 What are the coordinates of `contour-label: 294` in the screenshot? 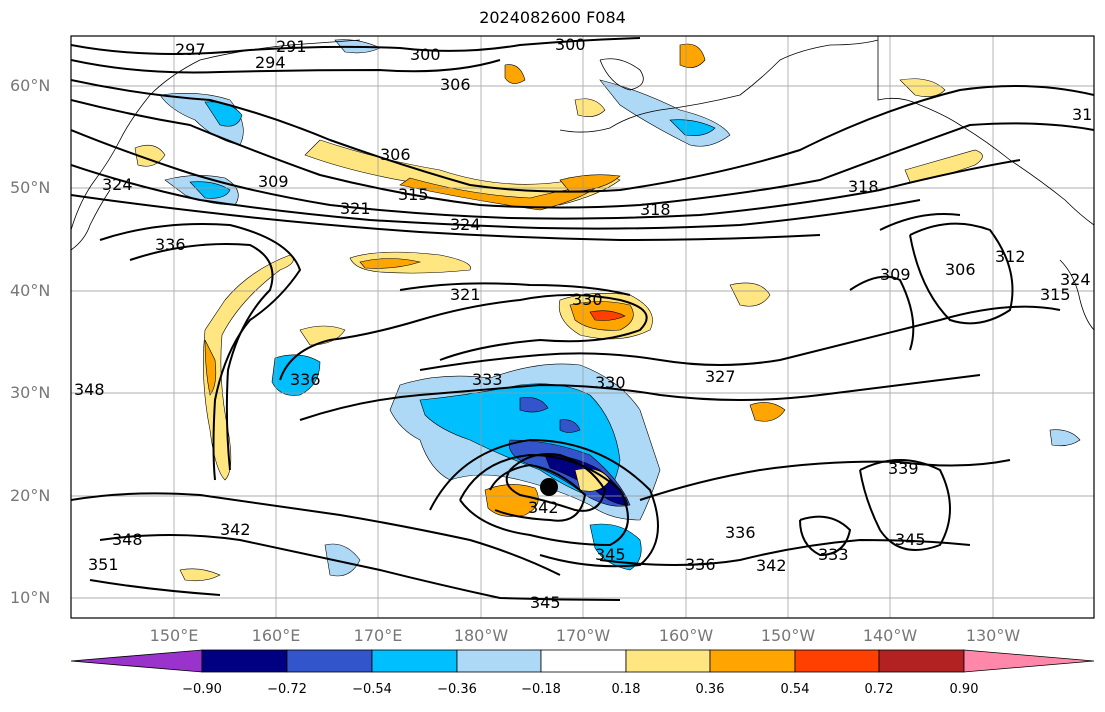 It's located at (270, 62).